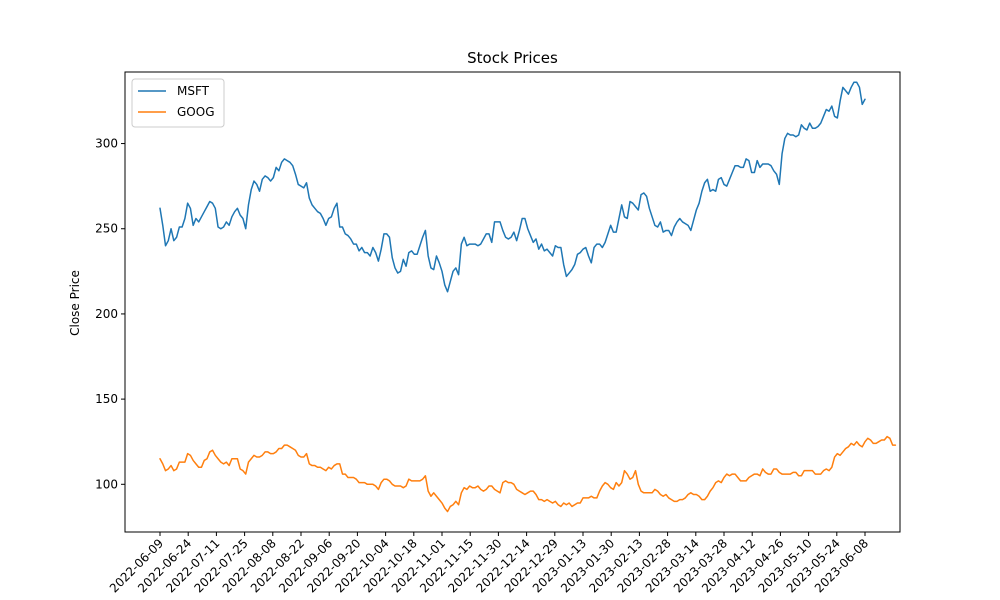  I want to click on y-tick-label: 100, so click(106, 484).